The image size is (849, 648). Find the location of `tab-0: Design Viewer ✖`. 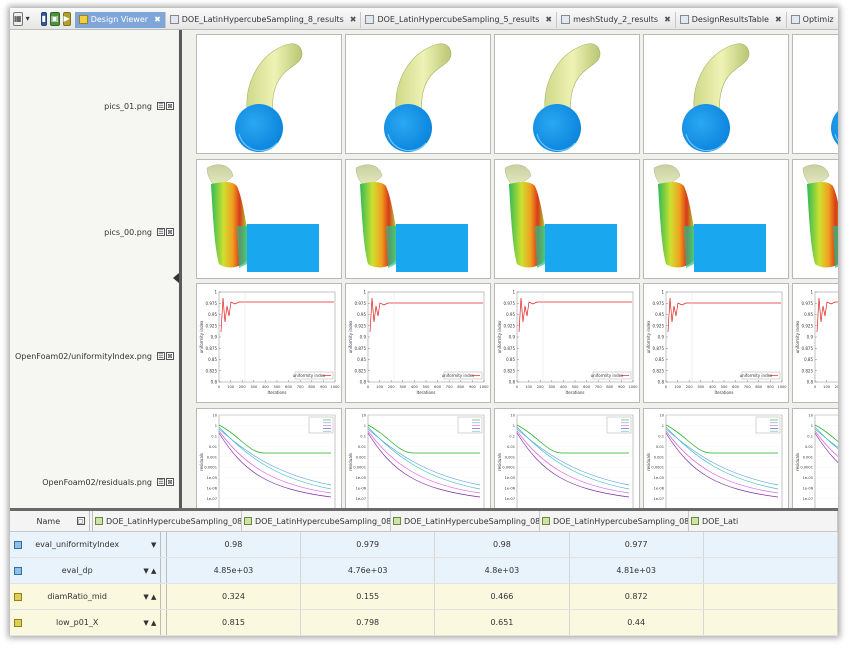

tab-0: Design Viewer ✖ is located at coordinates (120, 19).